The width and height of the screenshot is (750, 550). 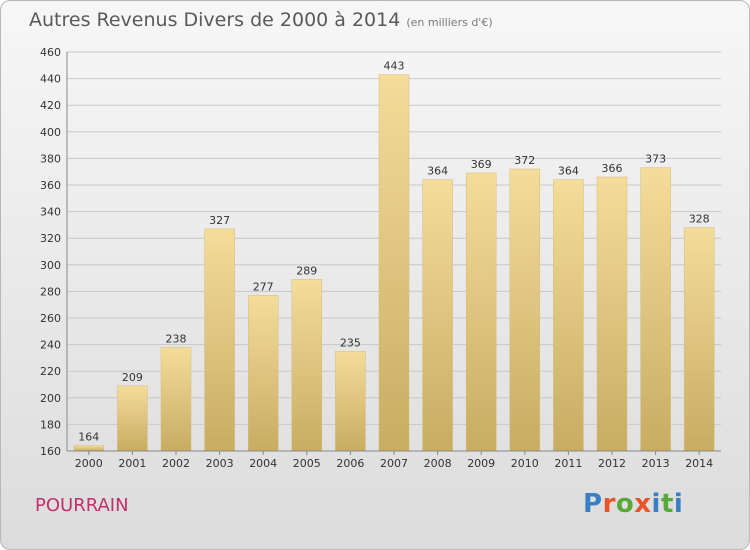 I want to click on x-tick-label: 2013, so click(x=656, y=463).